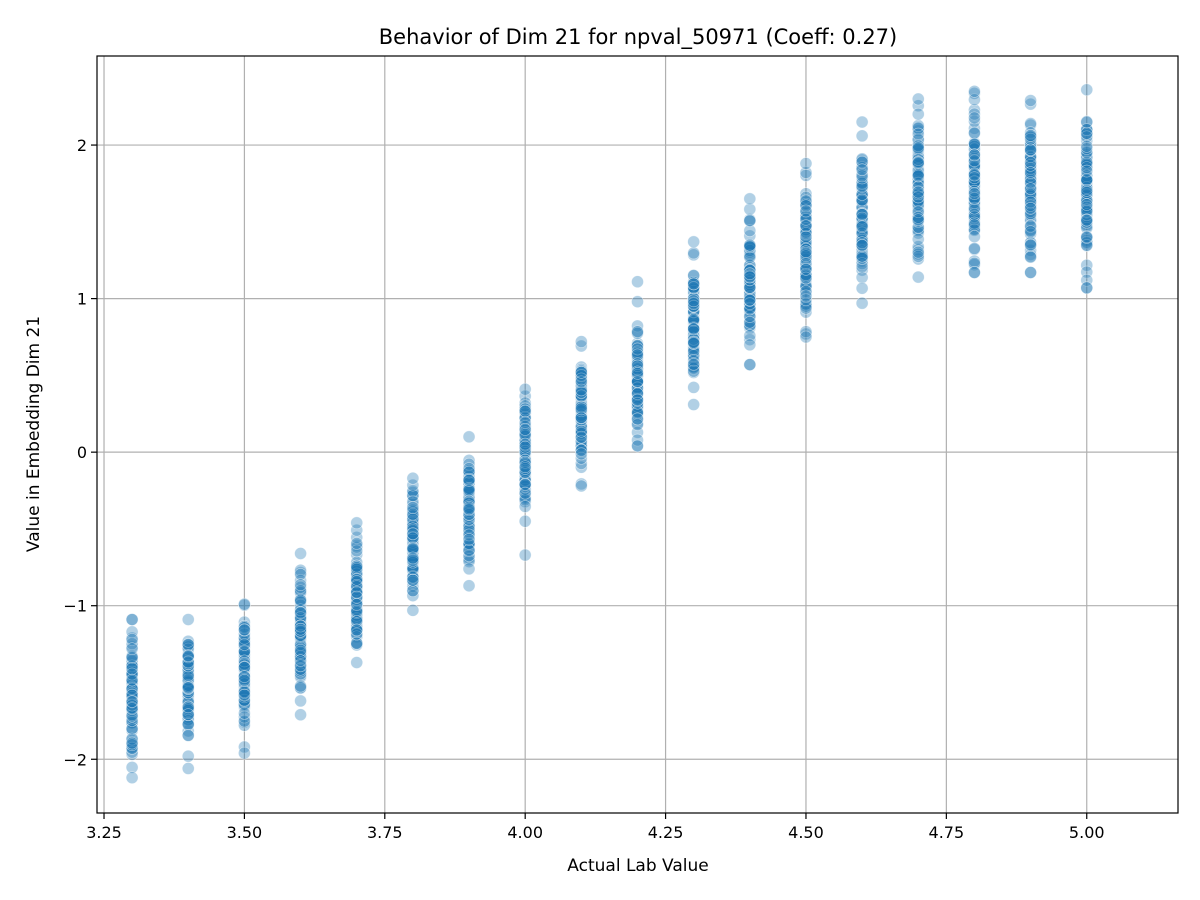 This screenshot has width=1200, height=900. I want to click on x-tick-label: 4.25, so click(666, 832).